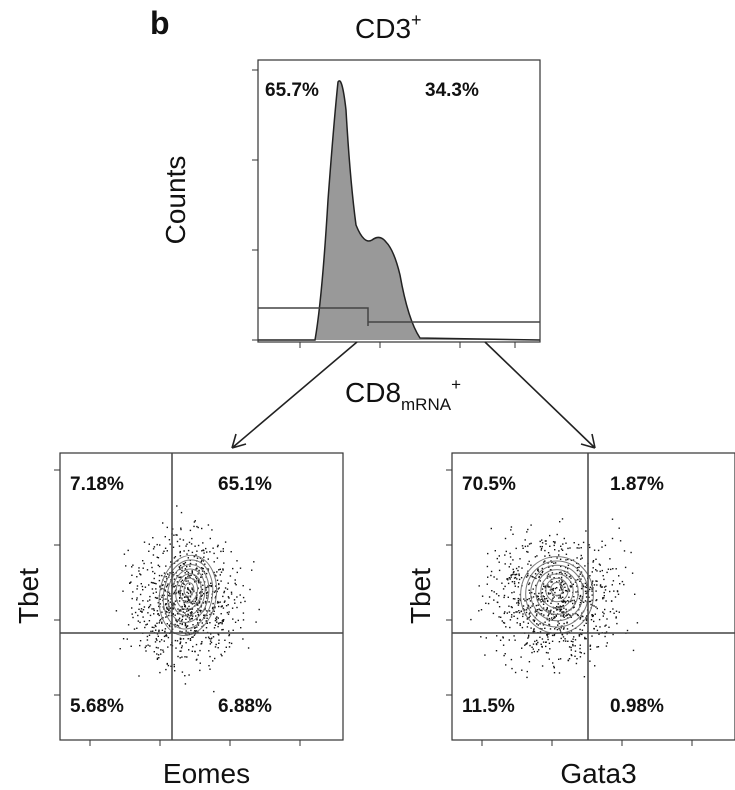 The image size is (735, 790). Describe the element at coordinates (292, 90) in the screenshot. I see `gate-label: 65.7%` at that location.